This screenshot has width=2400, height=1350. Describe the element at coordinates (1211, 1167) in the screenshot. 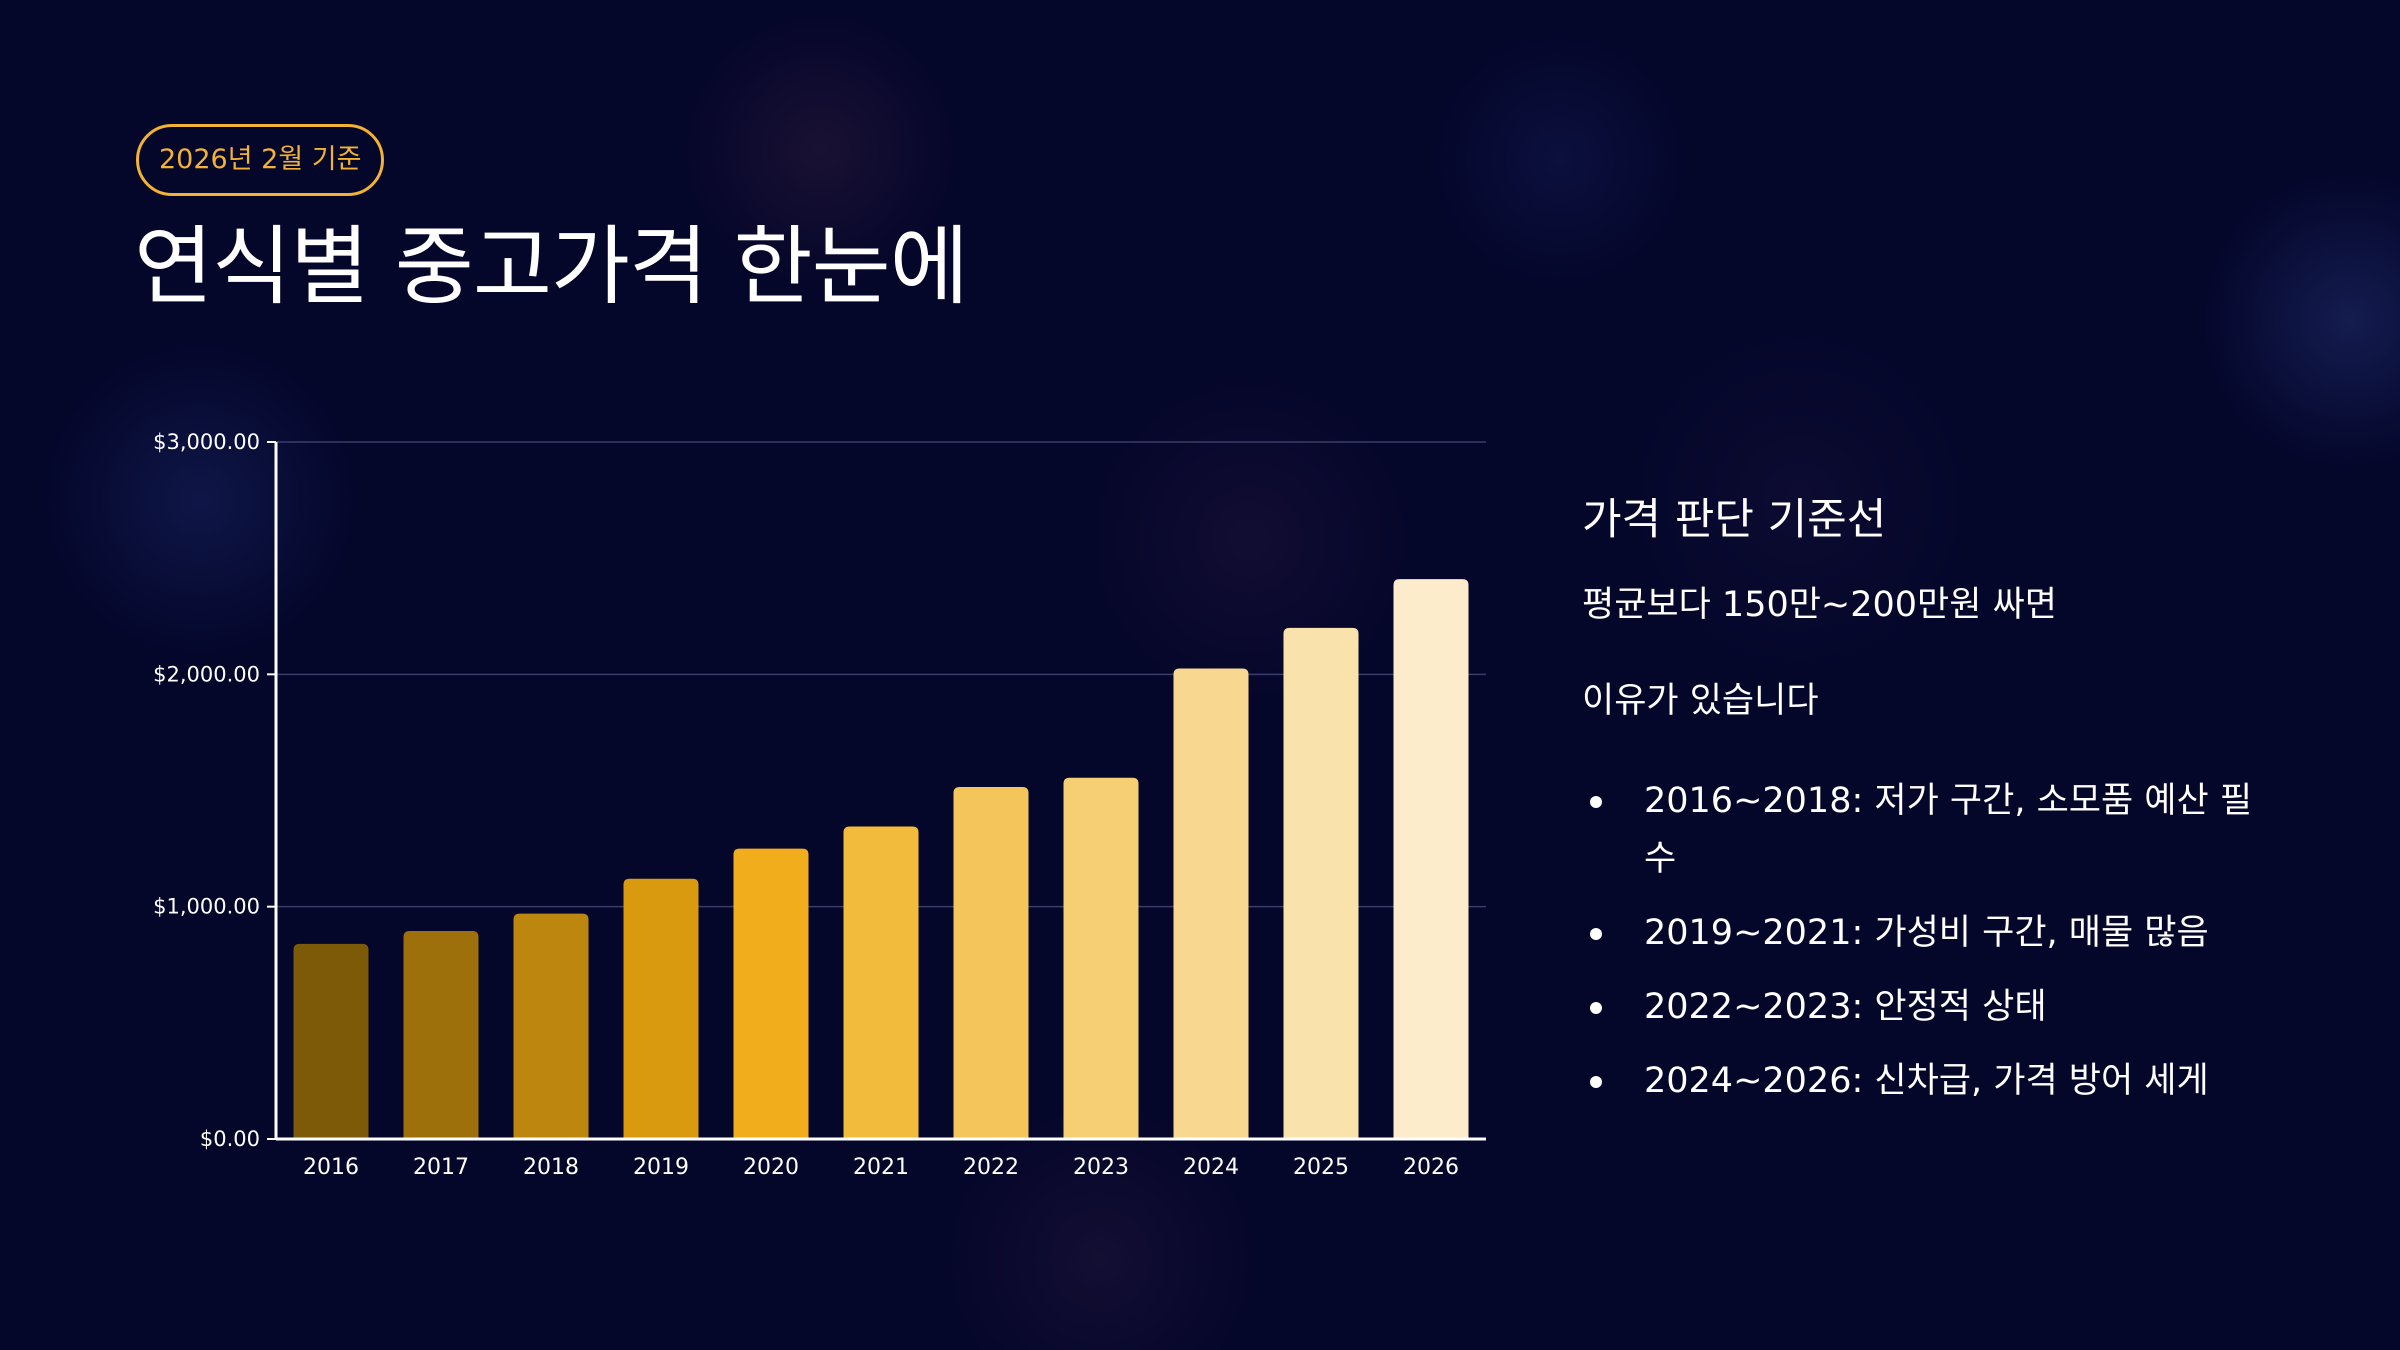

I see `x-tick-label: 2024` at that location.